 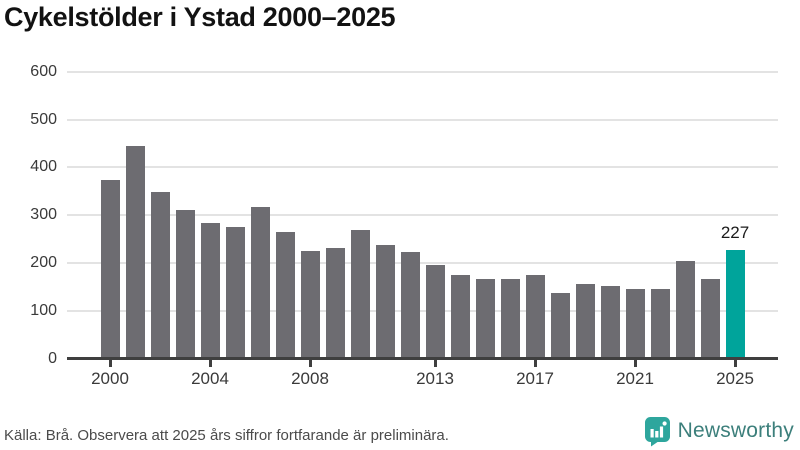 What do you see at coordinates (585, 321) in the screenshot?
I see `bar-2019` at bounding box center [585, 321].